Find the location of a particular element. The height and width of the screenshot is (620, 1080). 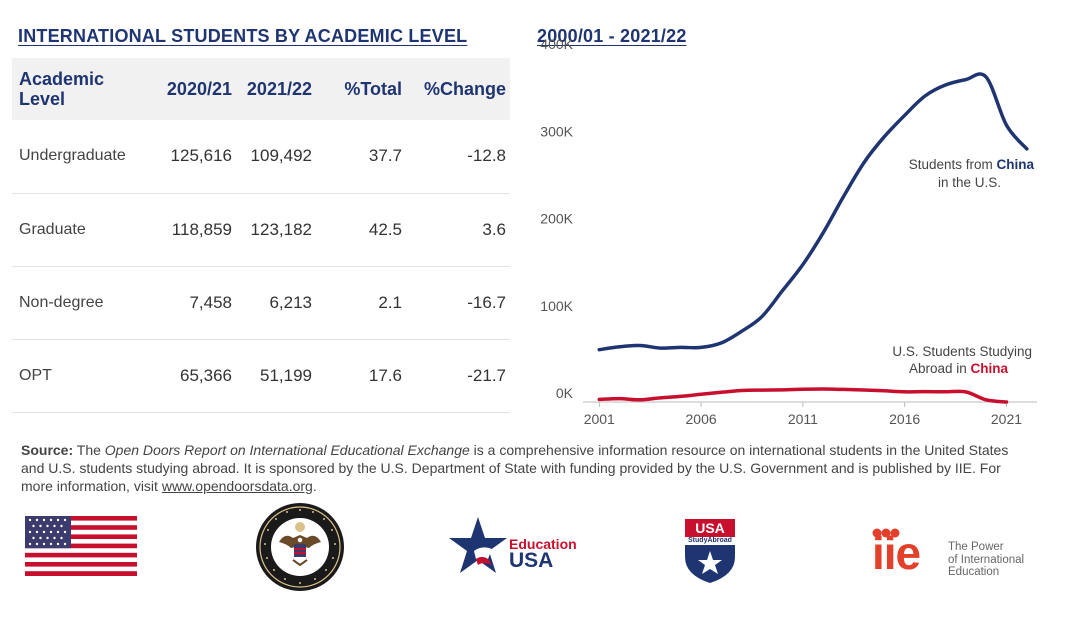

header-pct-change: %Change is located at coordinates (464, 88).